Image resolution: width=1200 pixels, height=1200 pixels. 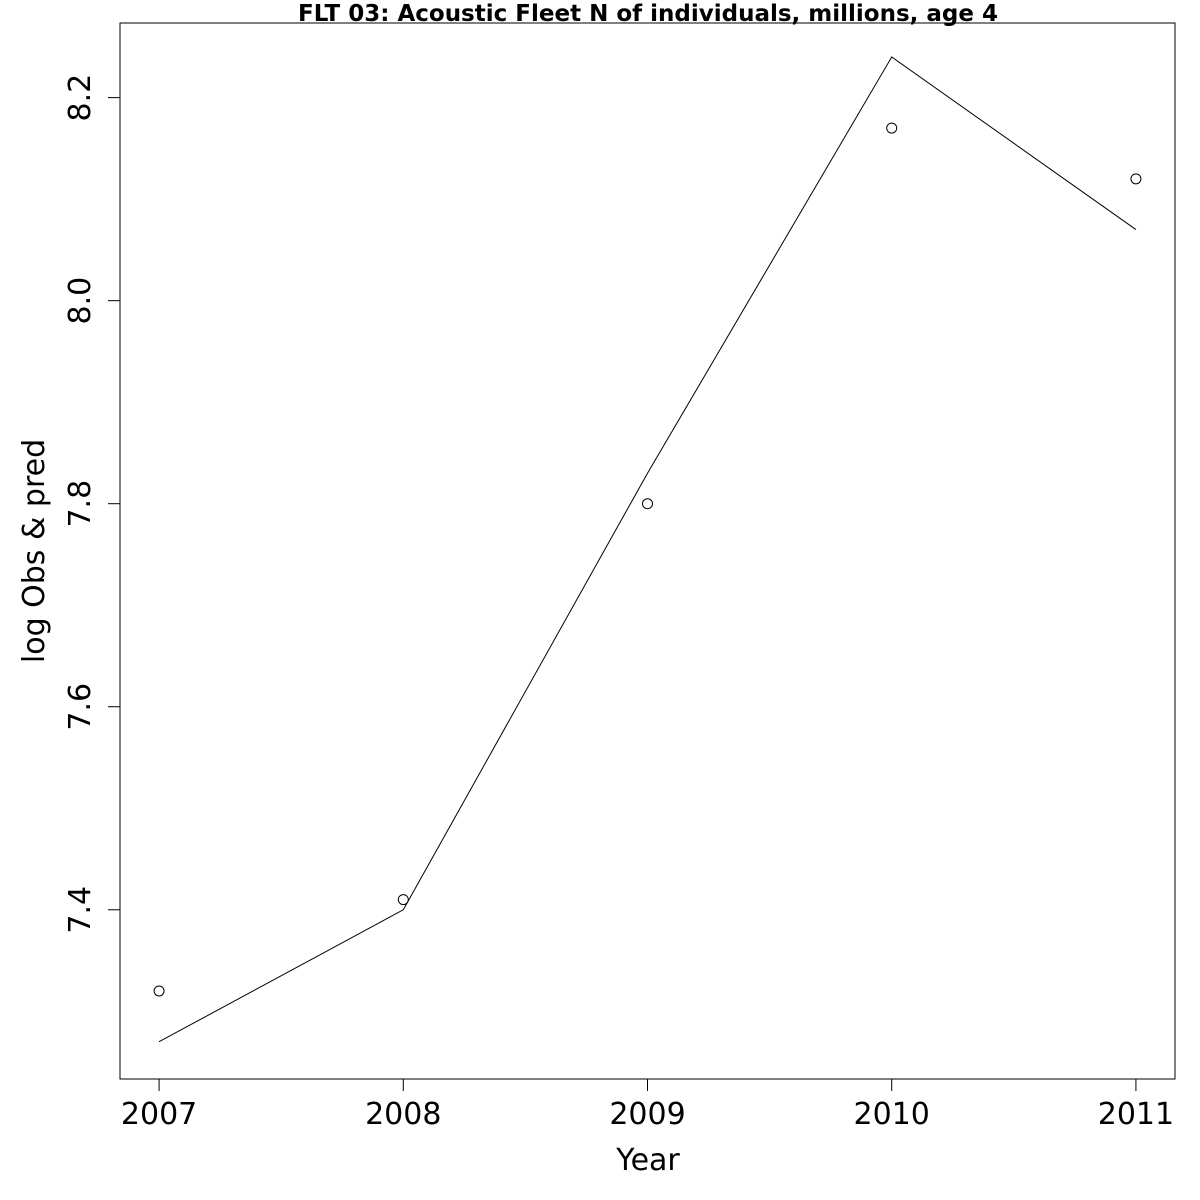 I want to click on x-tick-label: 2008, so click(x=403, y=1114).